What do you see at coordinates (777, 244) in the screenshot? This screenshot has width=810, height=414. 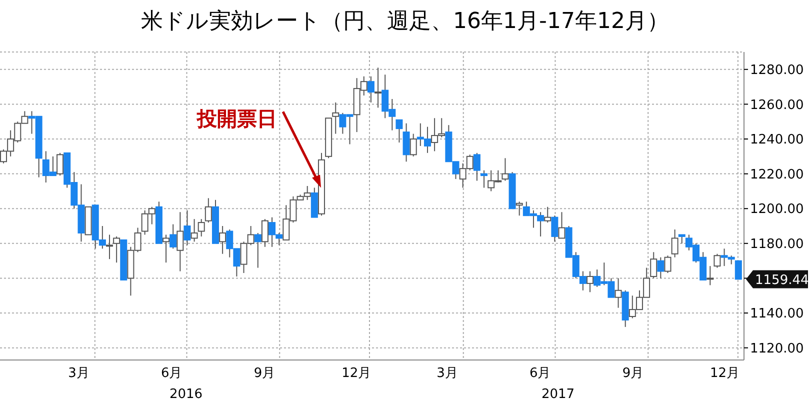 I see `y-tick-label: 1180.00` at bounding box center [777, 244].